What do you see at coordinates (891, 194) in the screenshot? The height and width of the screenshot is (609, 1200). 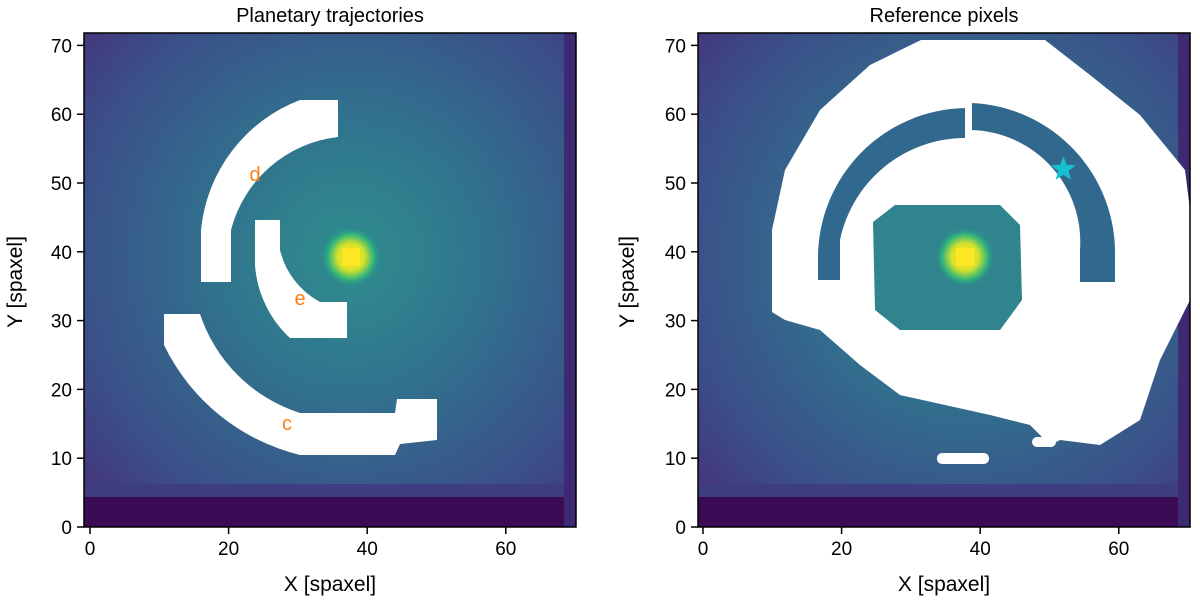 I see `reference-pixels-arc-left` at bounding box center [891, 194].